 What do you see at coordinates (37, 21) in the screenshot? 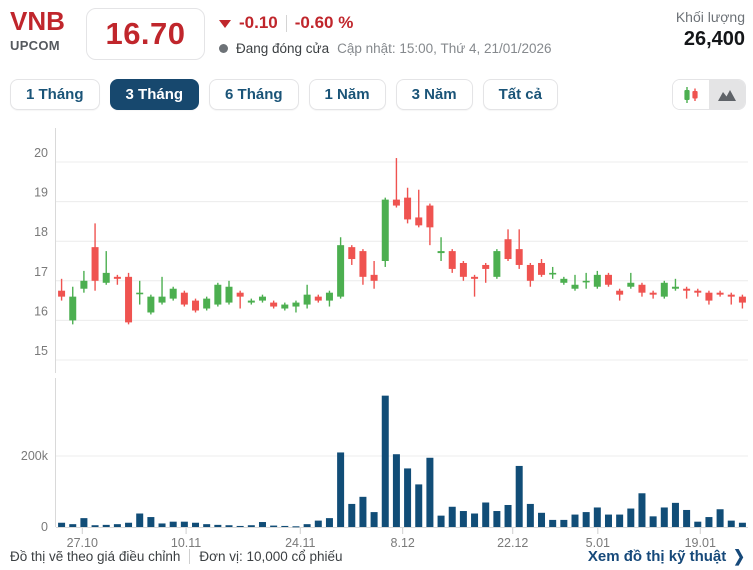
I see `ticker-symbol: VNB` at bounding box center [37, 21].